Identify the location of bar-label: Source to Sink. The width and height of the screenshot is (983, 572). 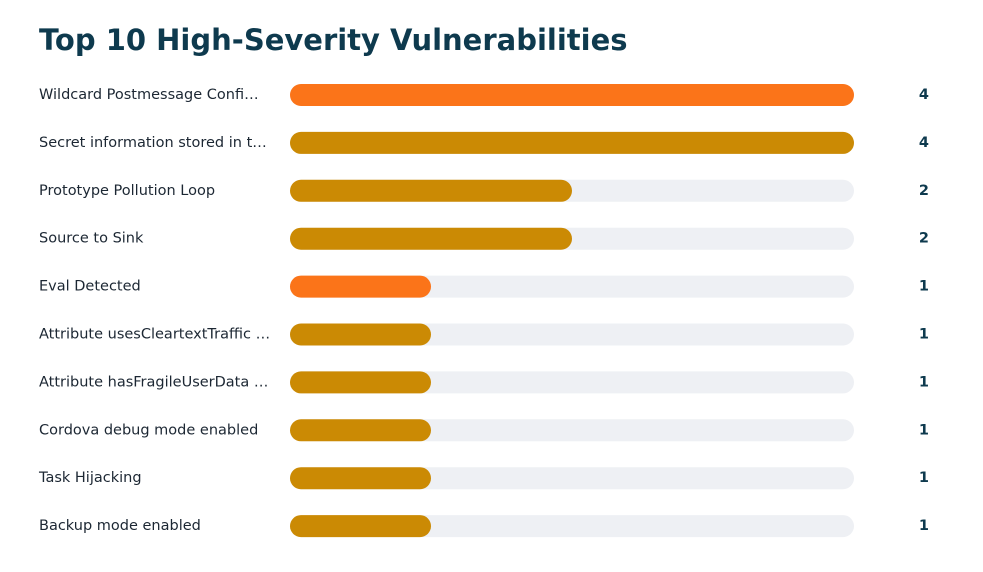
(91, 239).